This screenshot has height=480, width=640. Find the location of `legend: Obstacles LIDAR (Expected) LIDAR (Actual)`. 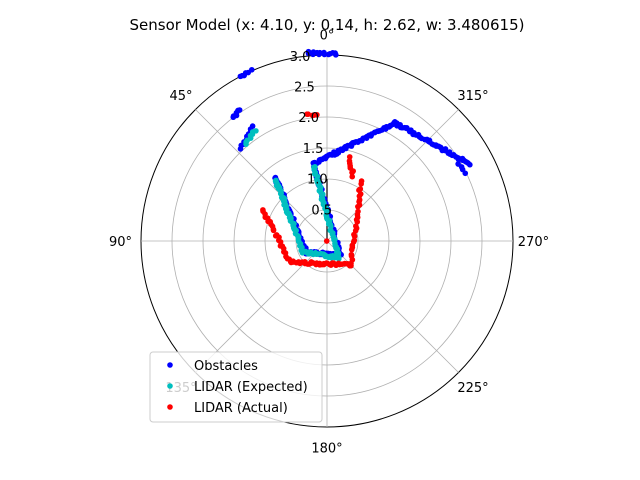

legend: Obstacles LIDAR (Expected) LIDAR (Actual) is located at coordinates (236, 387).